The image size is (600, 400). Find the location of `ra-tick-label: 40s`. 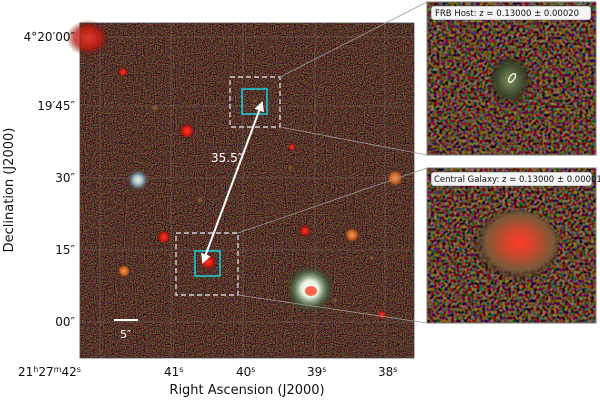

ra-tick-label: 40s is located at coordinates (245, 372).